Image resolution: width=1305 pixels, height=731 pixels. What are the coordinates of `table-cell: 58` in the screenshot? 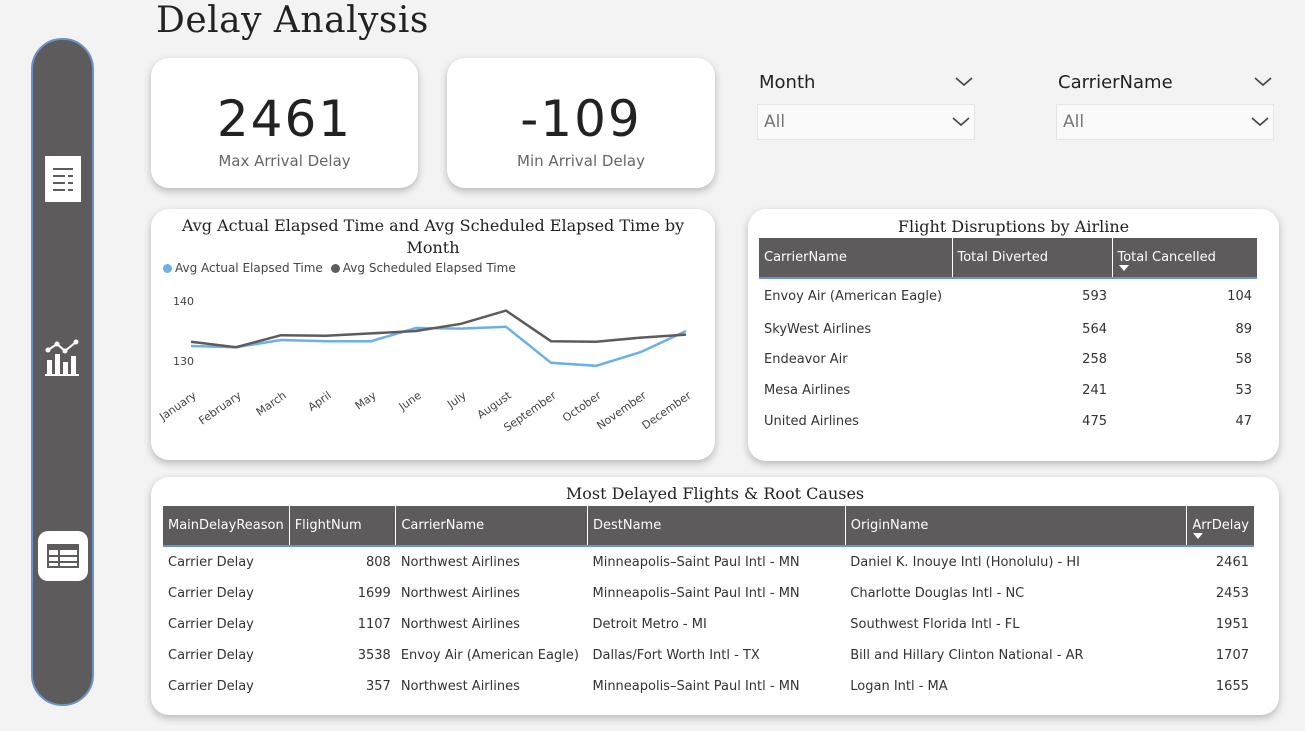 It's located at (1243, 360).